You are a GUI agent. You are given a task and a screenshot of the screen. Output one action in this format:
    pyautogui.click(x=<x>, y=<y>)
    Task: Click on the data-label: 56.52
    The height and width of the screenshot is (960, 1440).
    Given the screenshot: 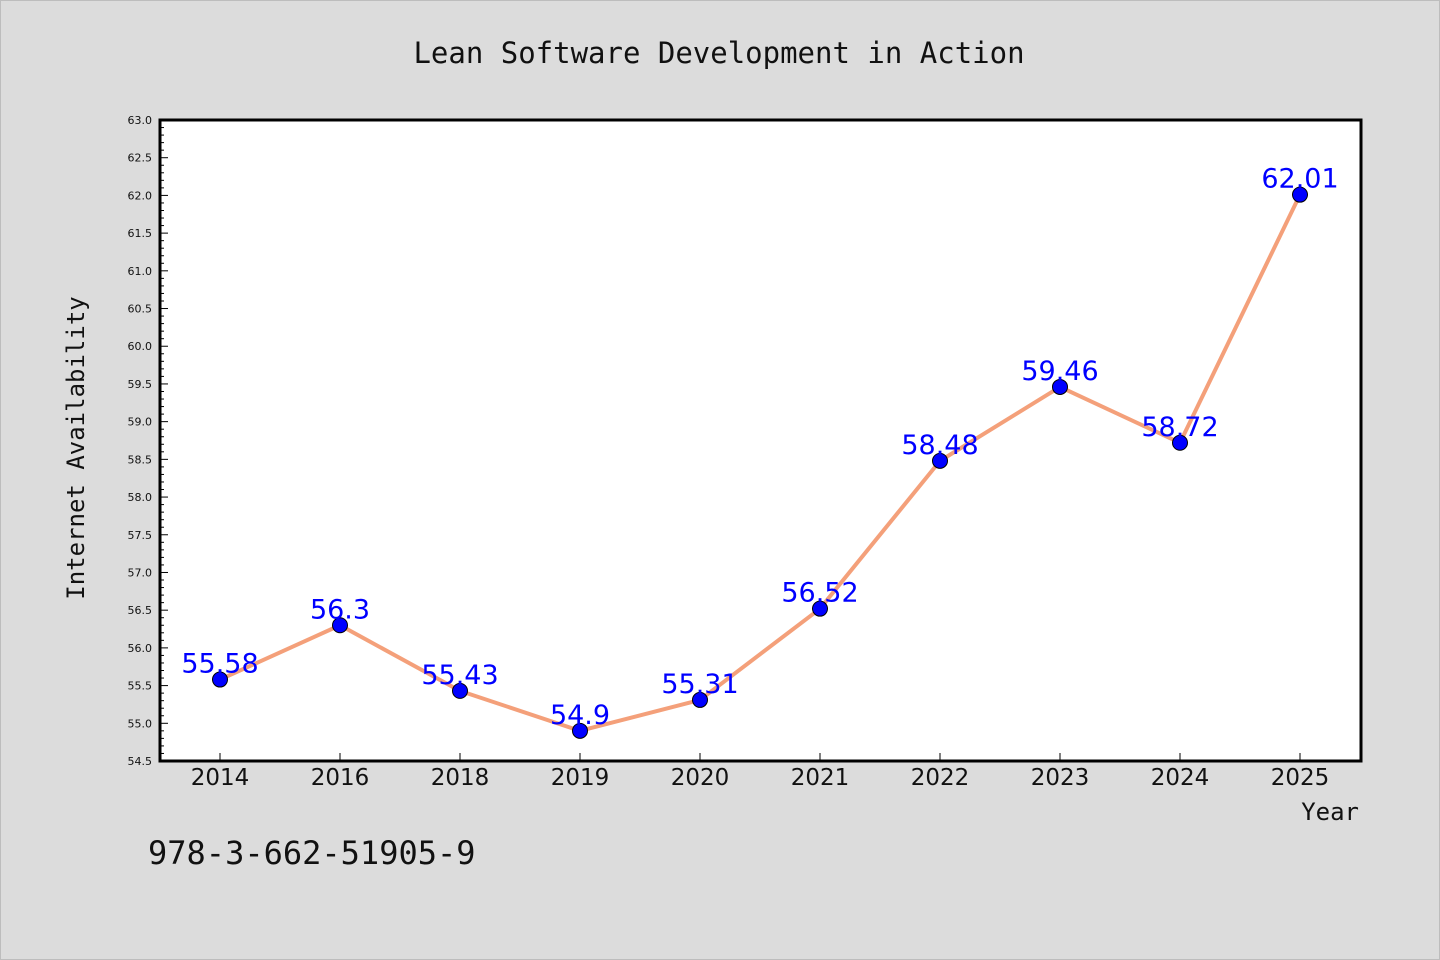 What is the action you would take?
    pyautogui.click(x=819, y=593)
    